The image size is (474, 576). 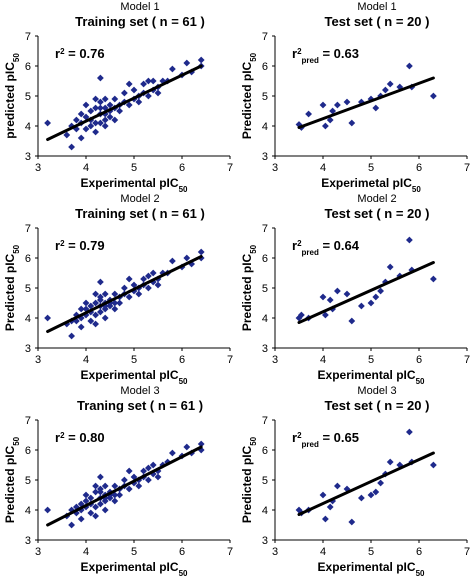 I want to click on model-label: Model 1, so click(x=139, y=7).